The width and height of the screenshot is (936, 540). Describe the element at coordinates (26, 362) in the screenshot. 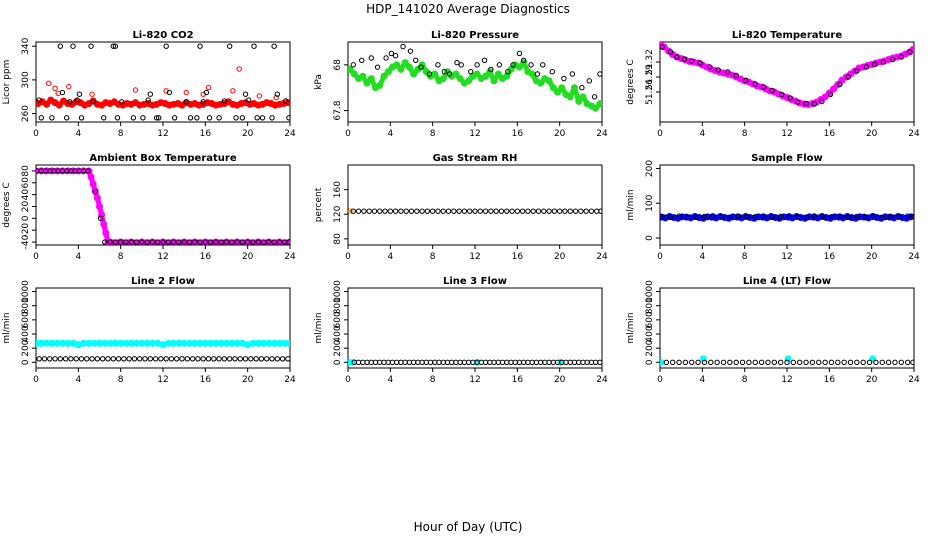

I see `panel-7-ytick-label: 0` at that location.